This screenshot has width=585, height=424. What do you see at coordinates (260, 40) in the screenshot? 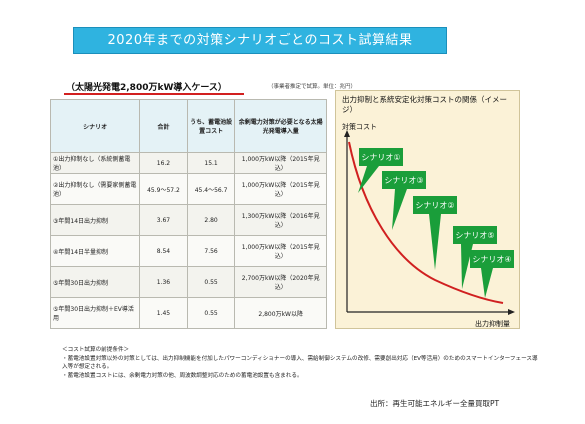
I see `page-title: 2020年までの対策シナリオごとのコスト試算結果` at bounding box center [260, 40].